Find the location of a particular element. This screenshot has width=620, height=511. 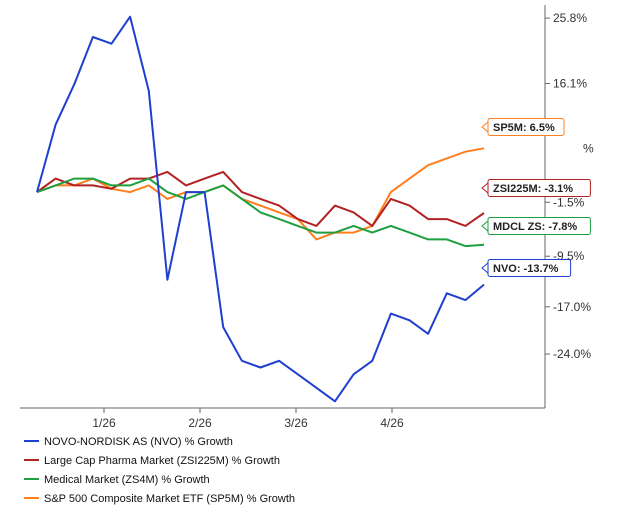

y-axis-ticks: 25.8%16.1%-1.5%-9.5%-17.0%-24.0%% is located at coordinates (569, 186).